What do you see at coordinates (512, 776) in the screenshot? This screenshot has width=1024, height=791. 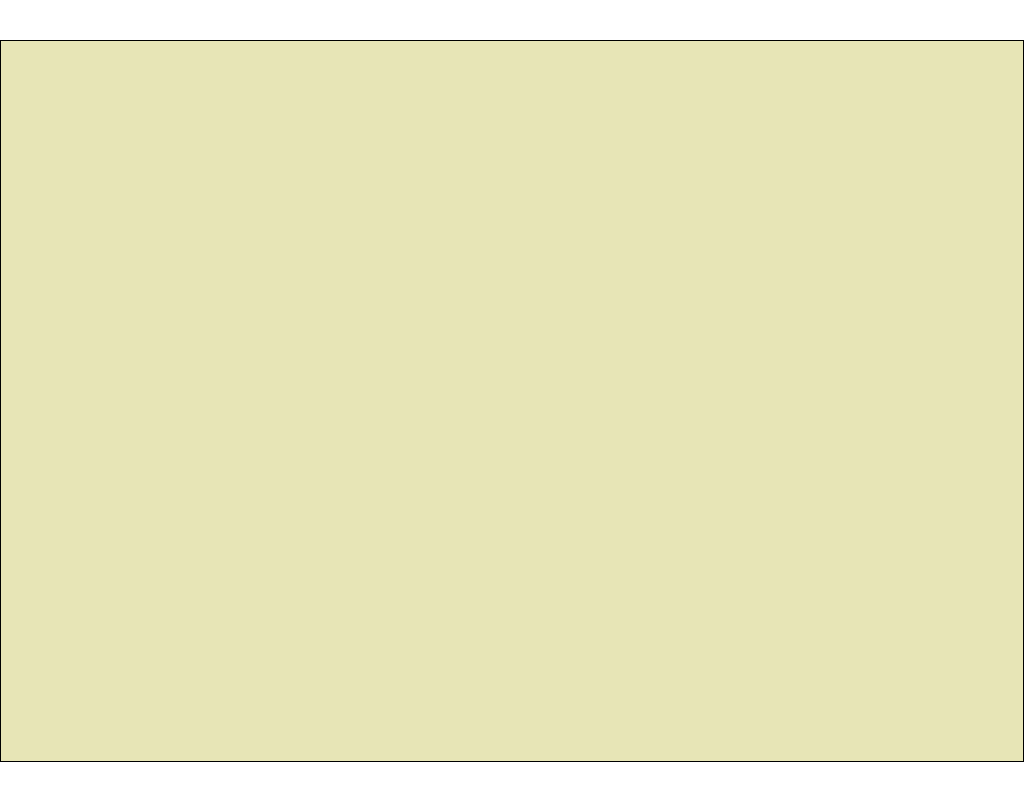 I see `temperature-colorbar` at bounding box center [512, 776].